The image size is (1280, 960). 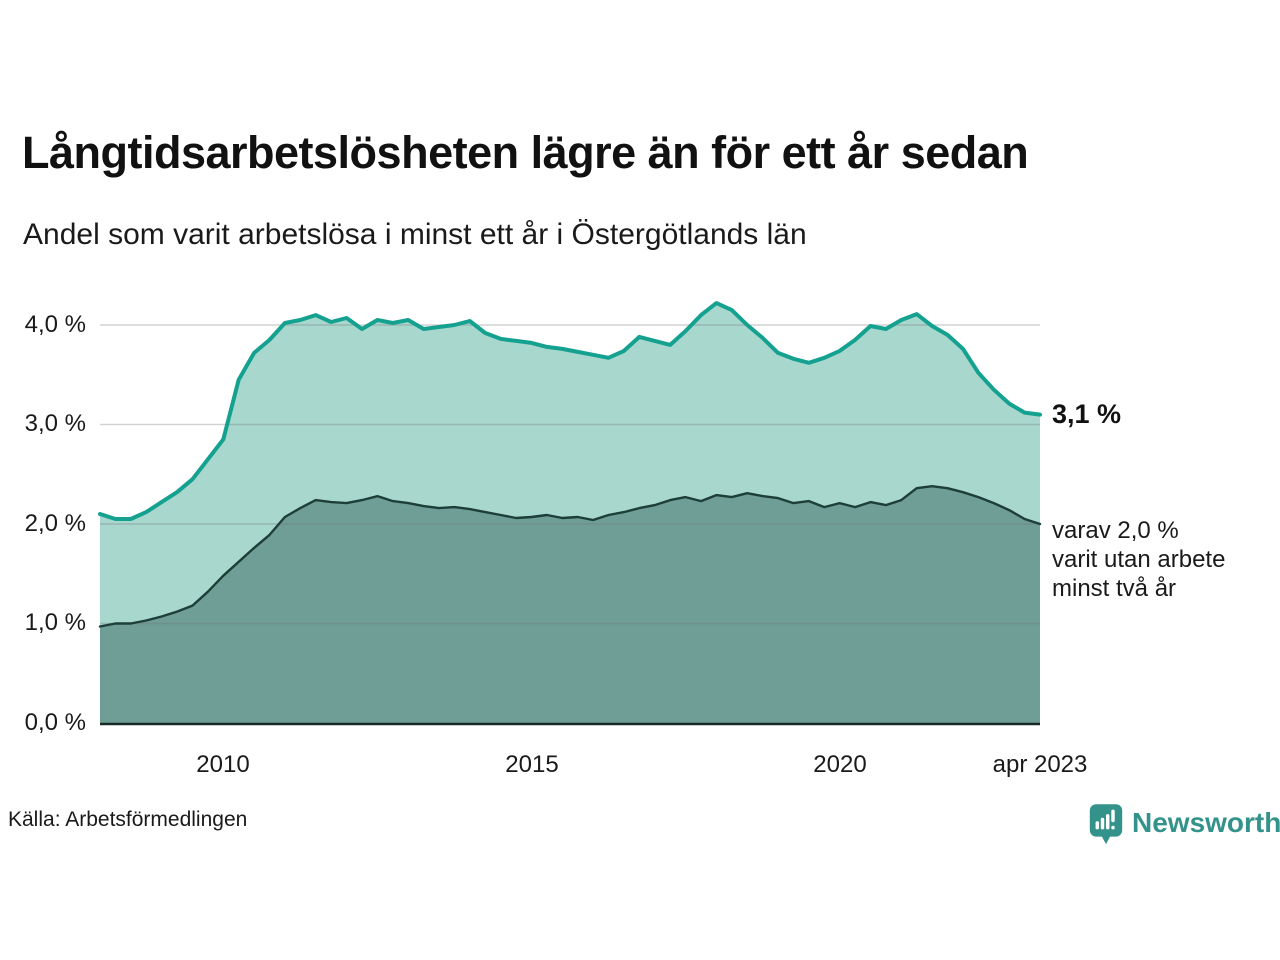 I want to click on annotation-two-years-line3: minst två år, so click(x=1114, y=588).